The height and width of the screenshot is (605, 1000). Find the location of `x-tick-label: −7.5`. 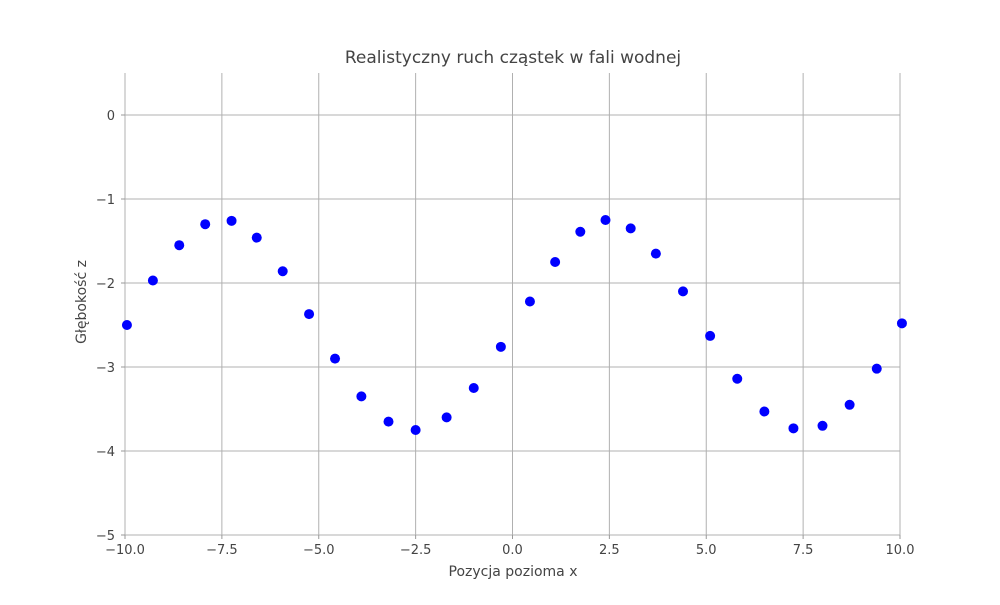

x-tick-label: −7.5 is located at coordinates (222, 550).